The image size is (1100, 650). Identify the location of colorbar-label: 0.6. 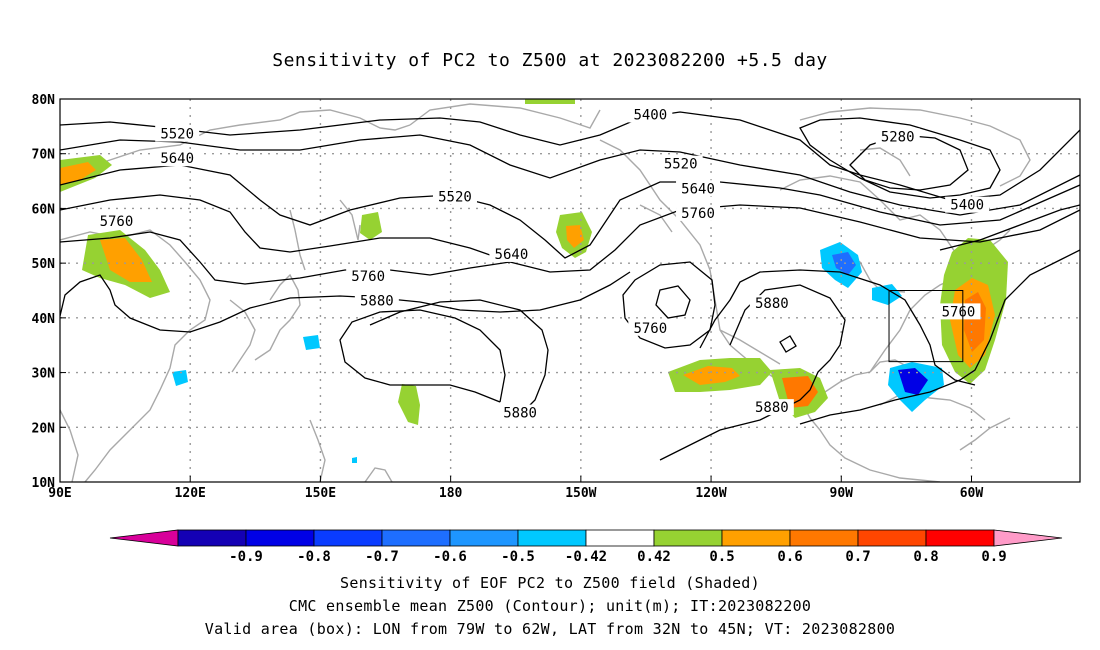
(789, 557).